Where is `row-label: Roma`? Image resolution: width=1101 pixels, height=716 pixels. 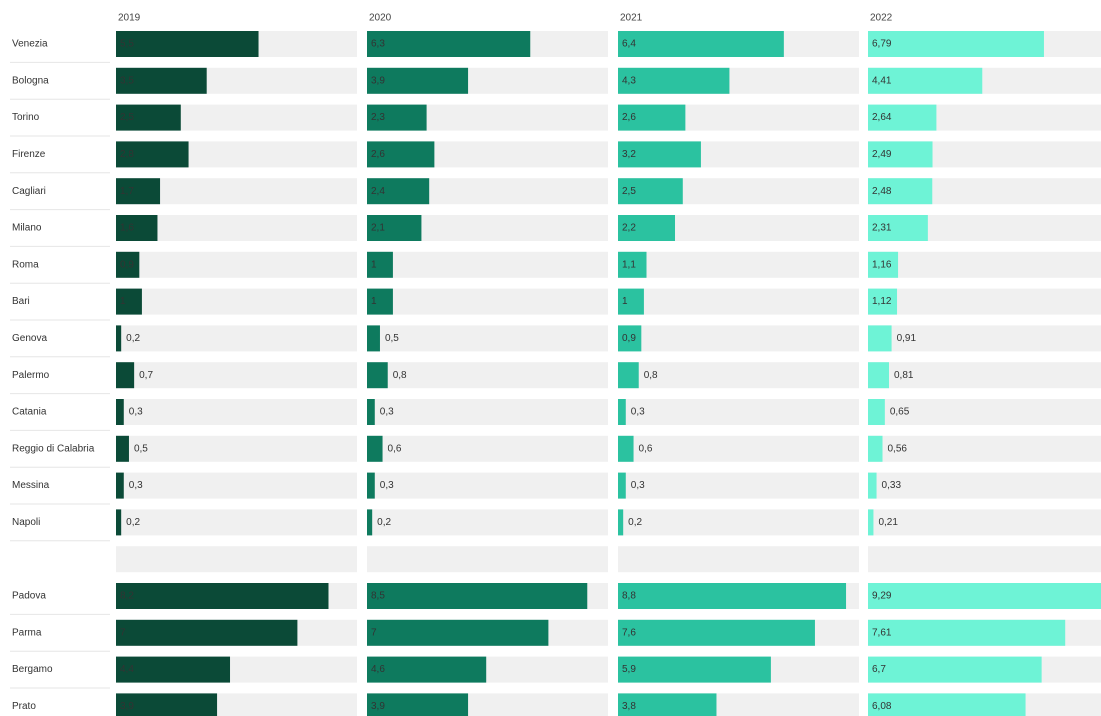
row-label: Roma is located at coordinates (25, 264).